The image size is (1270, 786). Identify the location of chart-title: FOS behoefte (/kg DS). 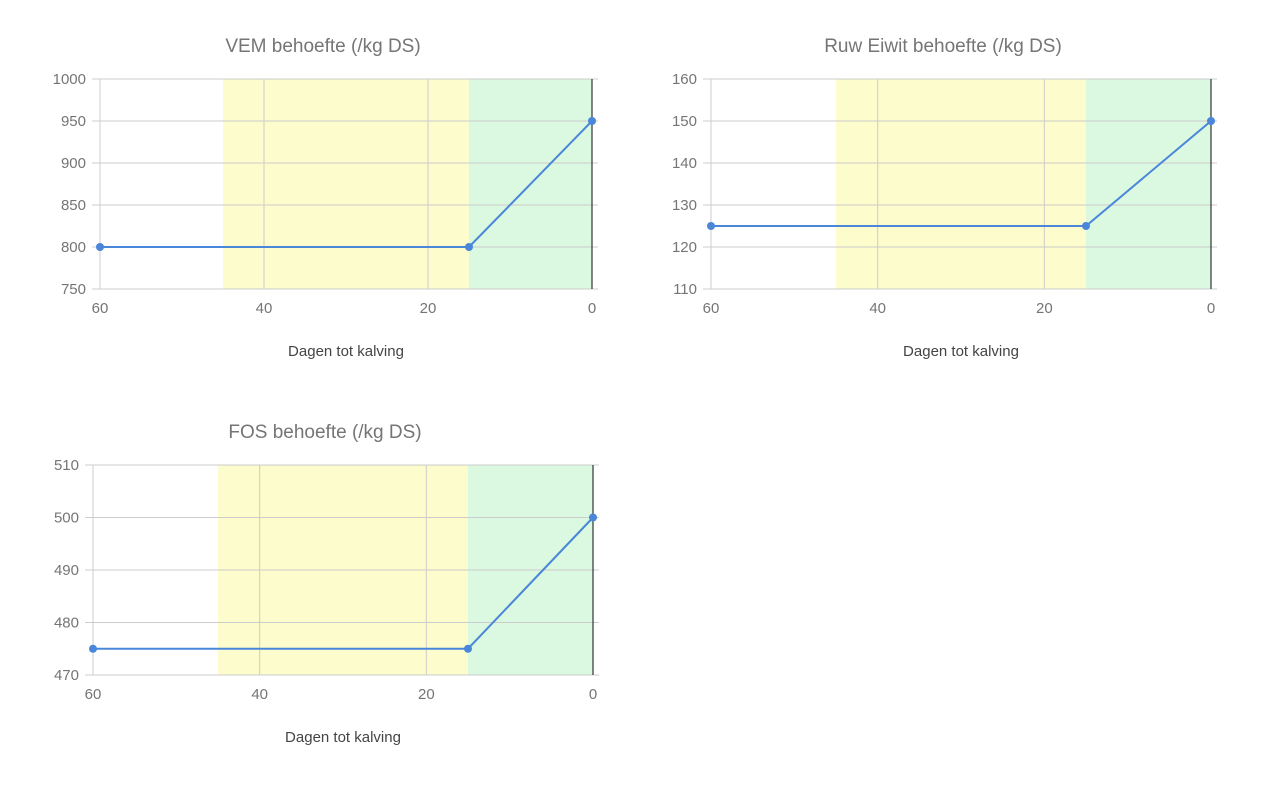
(324, 432).